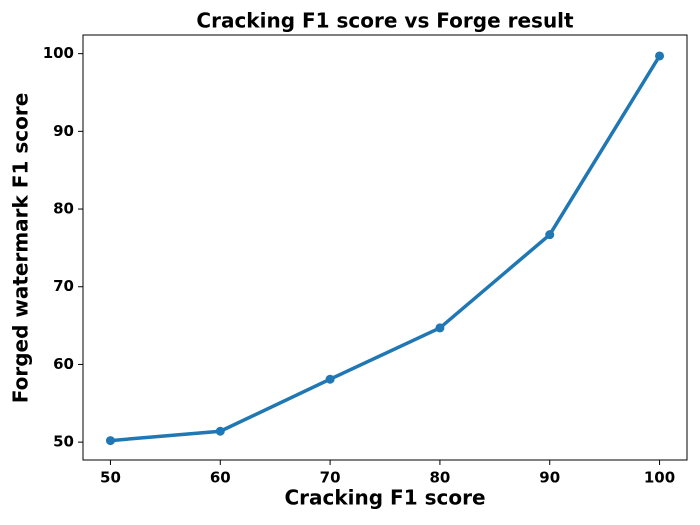 This screenshot has height=525, width=700. I want to click on y-tick-label: 90, so click(63, 131).